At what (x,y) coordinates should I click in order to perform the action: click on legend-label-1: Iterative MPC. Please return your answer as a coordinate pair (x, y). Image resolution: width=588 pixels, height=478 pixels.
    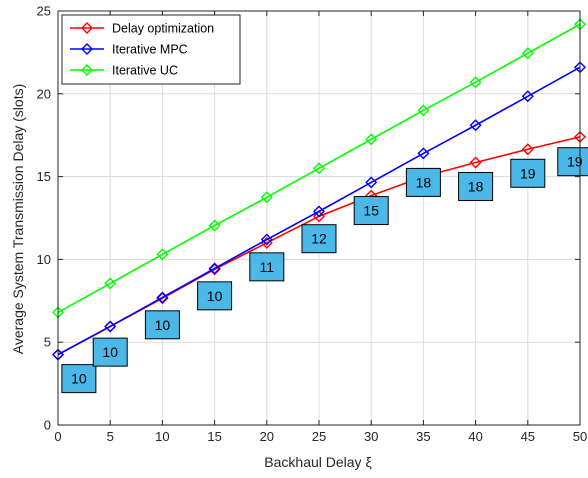
    Looking at the image, I should click on (150, 50).